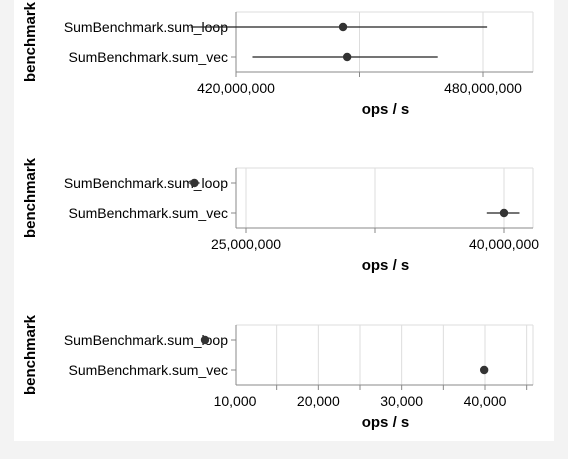 The width and height of the screenshot is (568, 459). Describe the element at coordinates (146, 183) in the screenshot. I see `category-label: SumBenchmark.sum_loop` at that location.